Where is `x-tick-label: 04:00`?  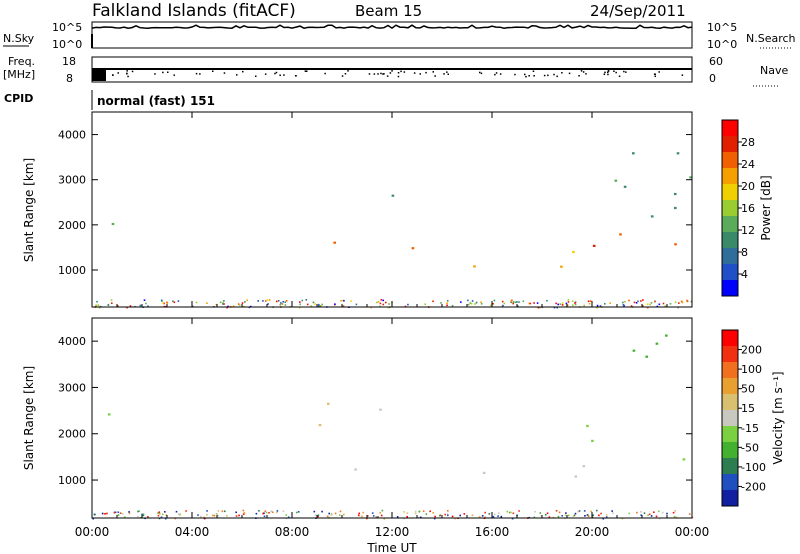
x-tick-label: 04:00 is located at coordinates (192, 532).